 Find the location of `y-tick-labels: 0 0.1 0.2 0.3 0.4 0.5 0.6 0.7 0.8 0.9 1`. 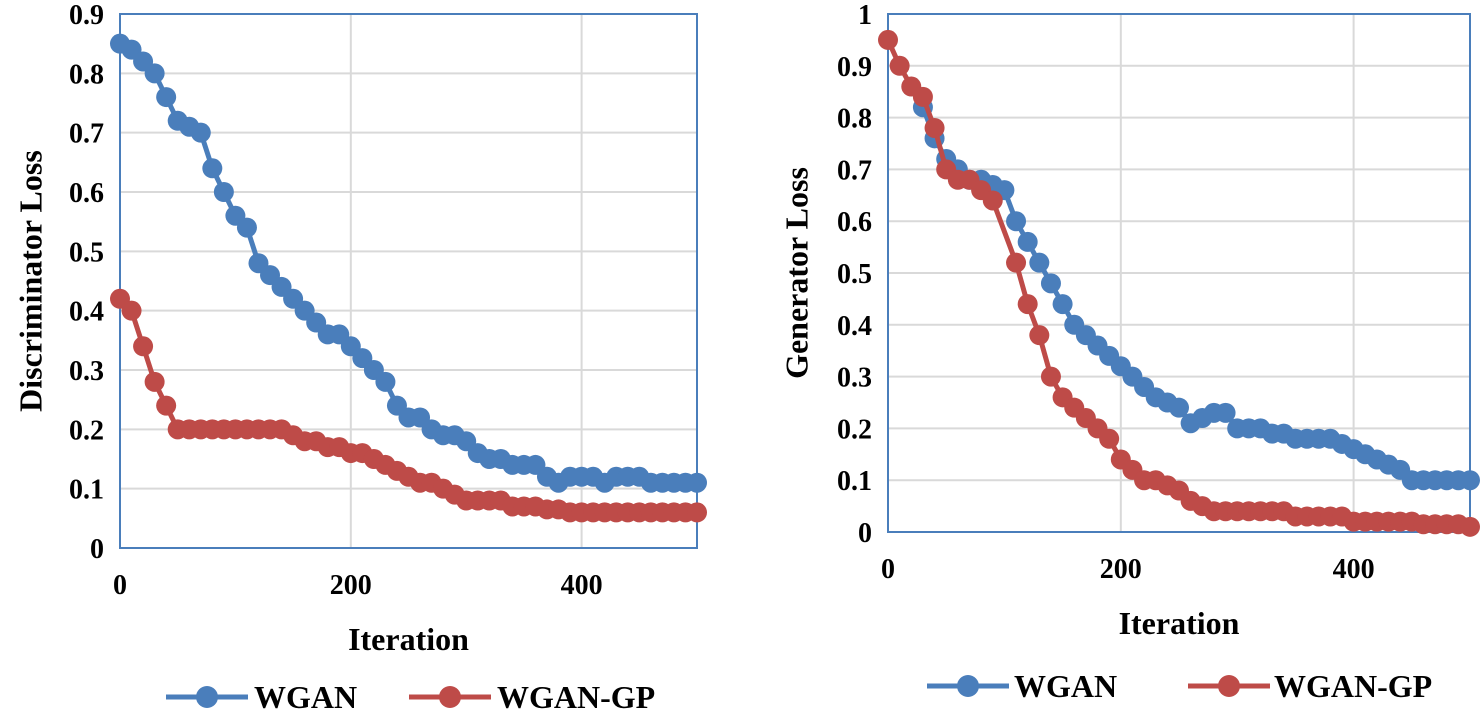

y-tick-labels: 0 0.1 0.2 0.3 0.4 0.5 0.6 0.7 0.8 0.9 1 is located at coordinates (854, 274).